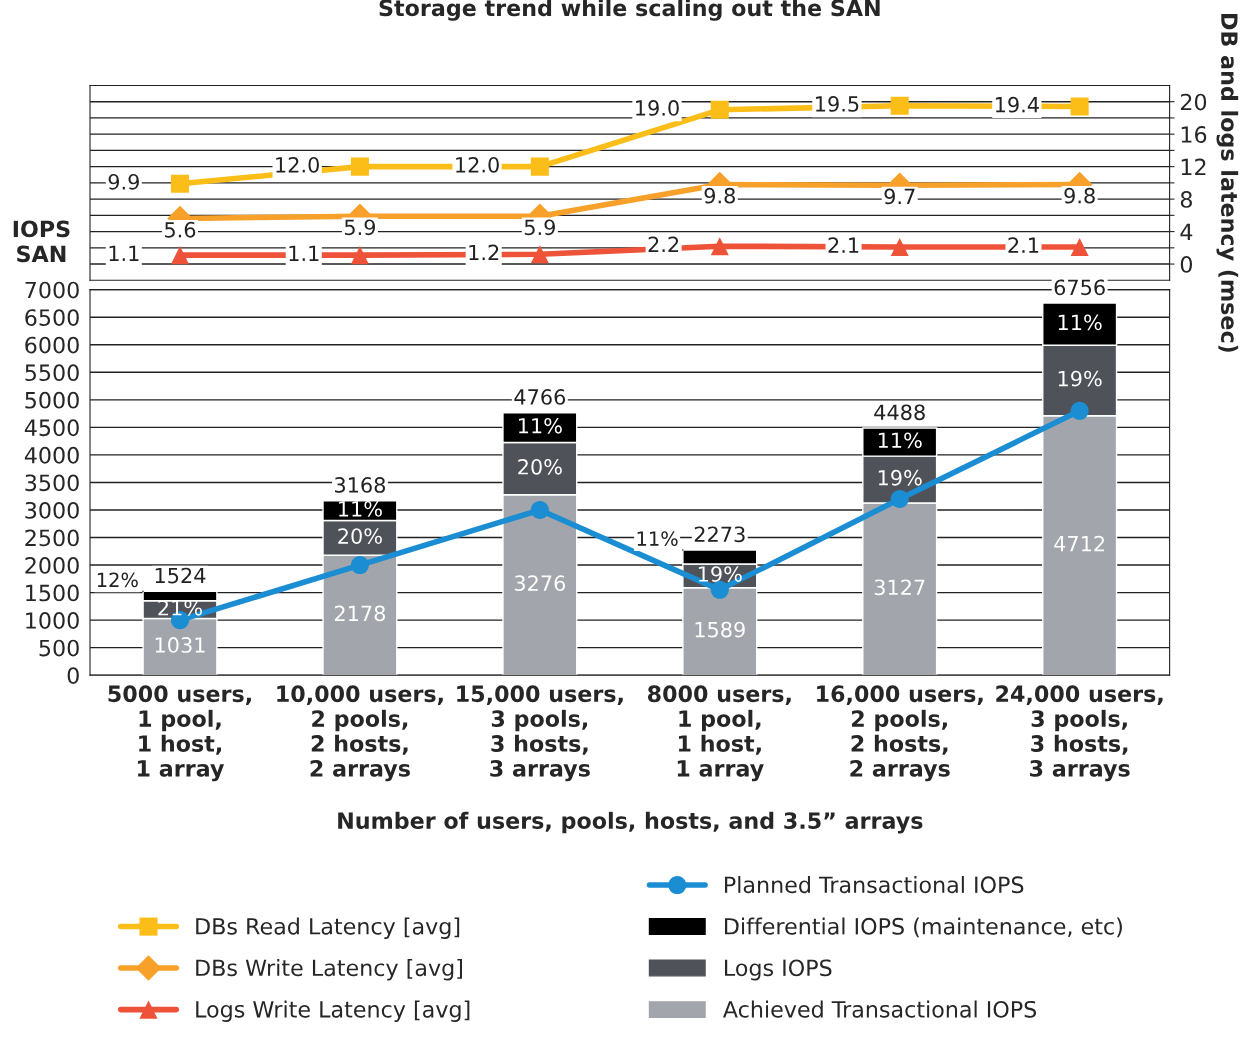  I want to click on legend-label: DBs Read Latency [avg], so click(328, 928).